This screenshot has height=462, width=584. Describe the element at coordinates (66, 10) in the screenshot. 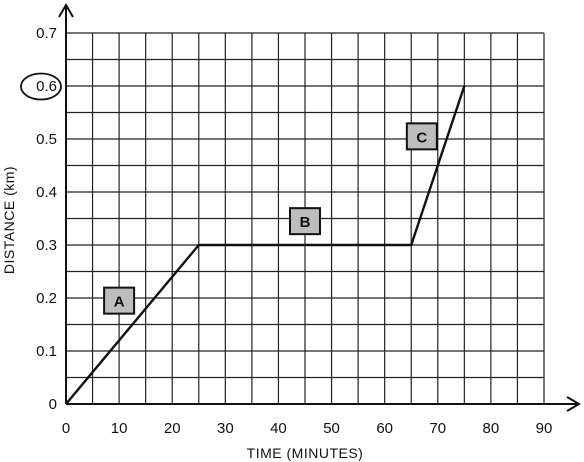

I see `y-axis-arrow` at that location.